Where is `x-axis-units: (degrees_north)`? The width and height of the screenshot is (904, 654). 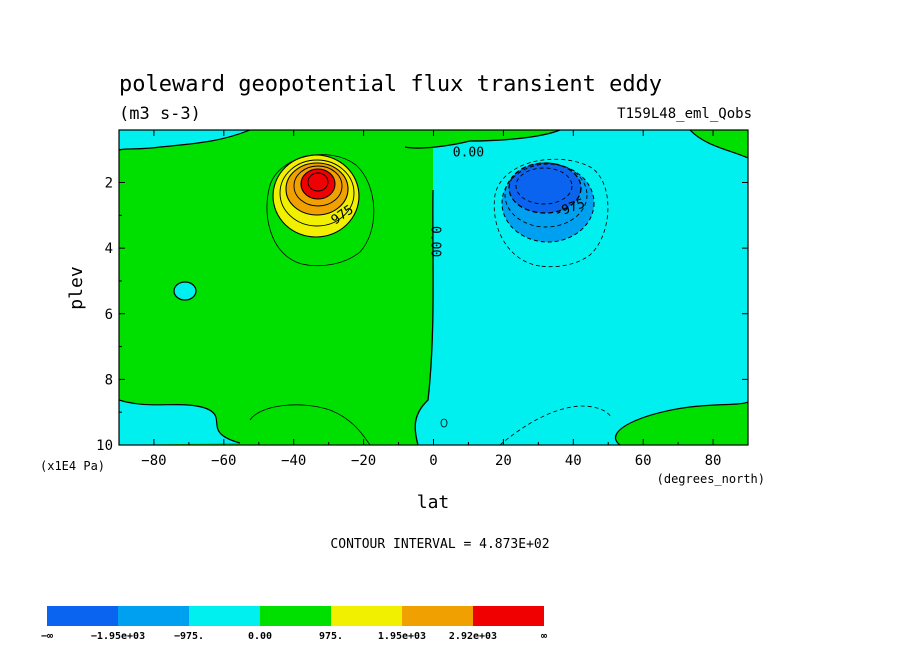 x-axis-units: (degrees_north) is located at coordinates (711, 479).